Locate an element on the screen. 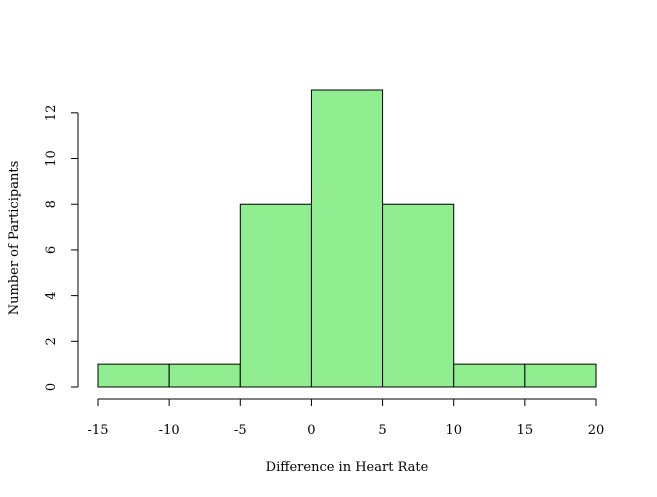 This screenshot has width=657, height=497. x-axis-title: Difference in Heart Rate is located at coordinates (347, 467).